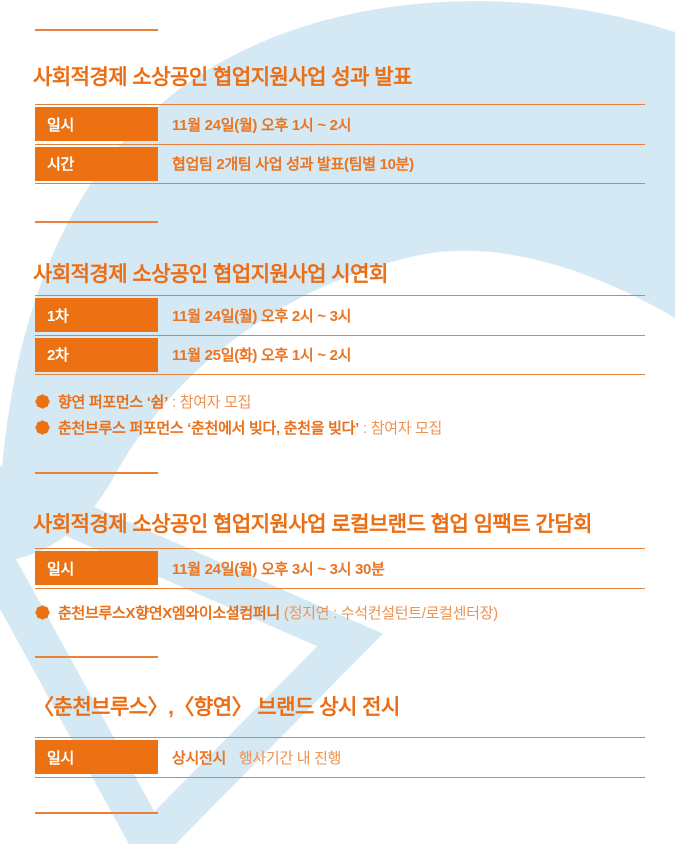 This screenshot has width=675, height=844. I want to click on table-value-cell: 협업팀 2개팀 사업 성과 발표(팀별 10분), so click(401, 163).